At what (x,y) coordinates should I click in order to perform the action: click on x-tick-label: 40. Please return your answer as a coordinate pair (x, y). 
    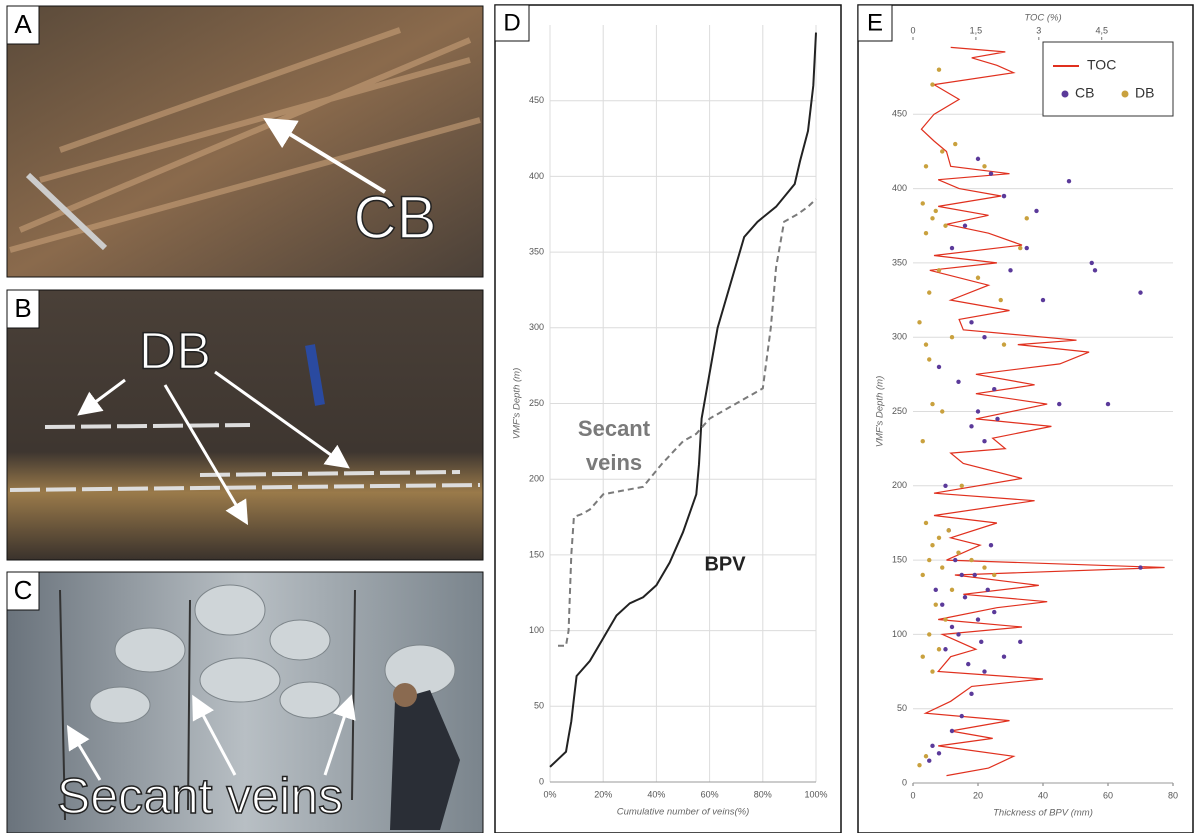
    Looking at the image, I should click on (1043, 795).